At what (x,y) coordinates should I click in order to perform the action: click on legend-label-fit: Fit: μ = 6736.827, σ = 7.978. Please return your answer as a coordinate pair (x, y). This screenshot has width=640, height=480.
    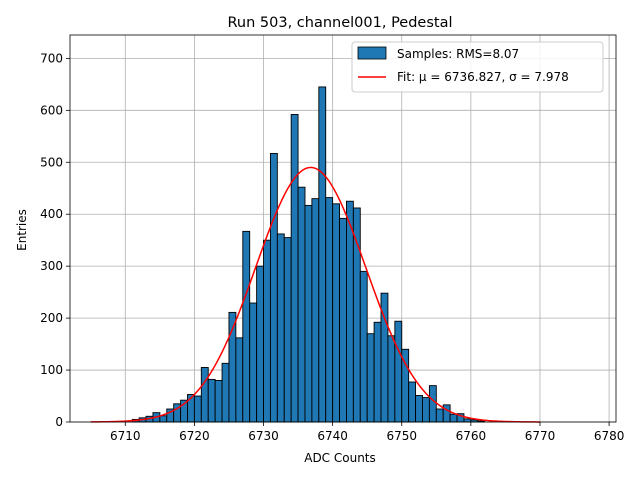
    Looking at the image, I should click on (483, 77).